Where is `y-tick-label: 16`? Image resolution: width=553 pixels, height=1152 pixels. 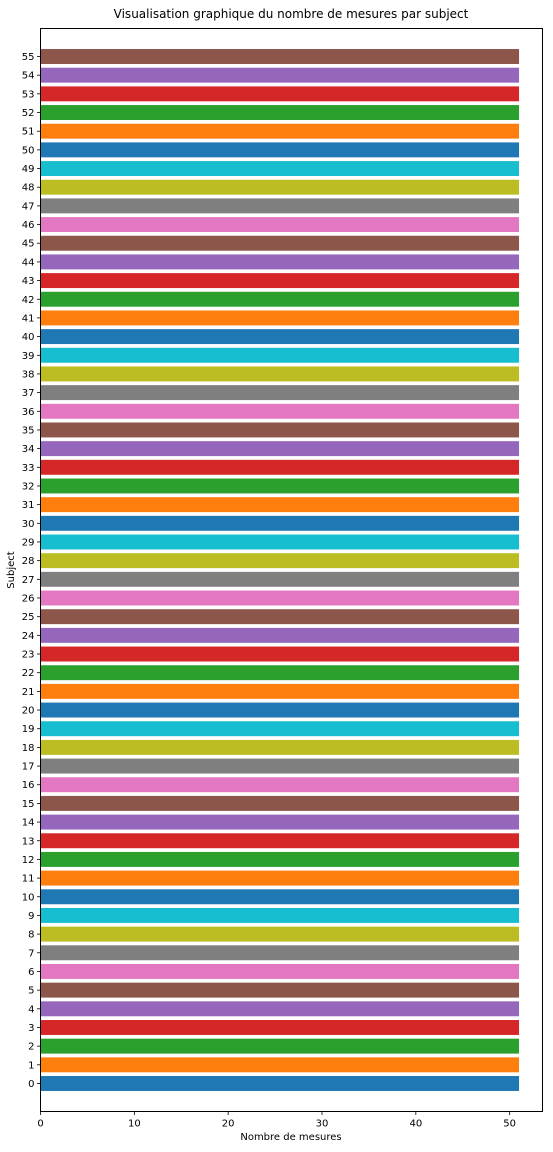 y-tick-label: 16 is located at coordinates (28, 785).